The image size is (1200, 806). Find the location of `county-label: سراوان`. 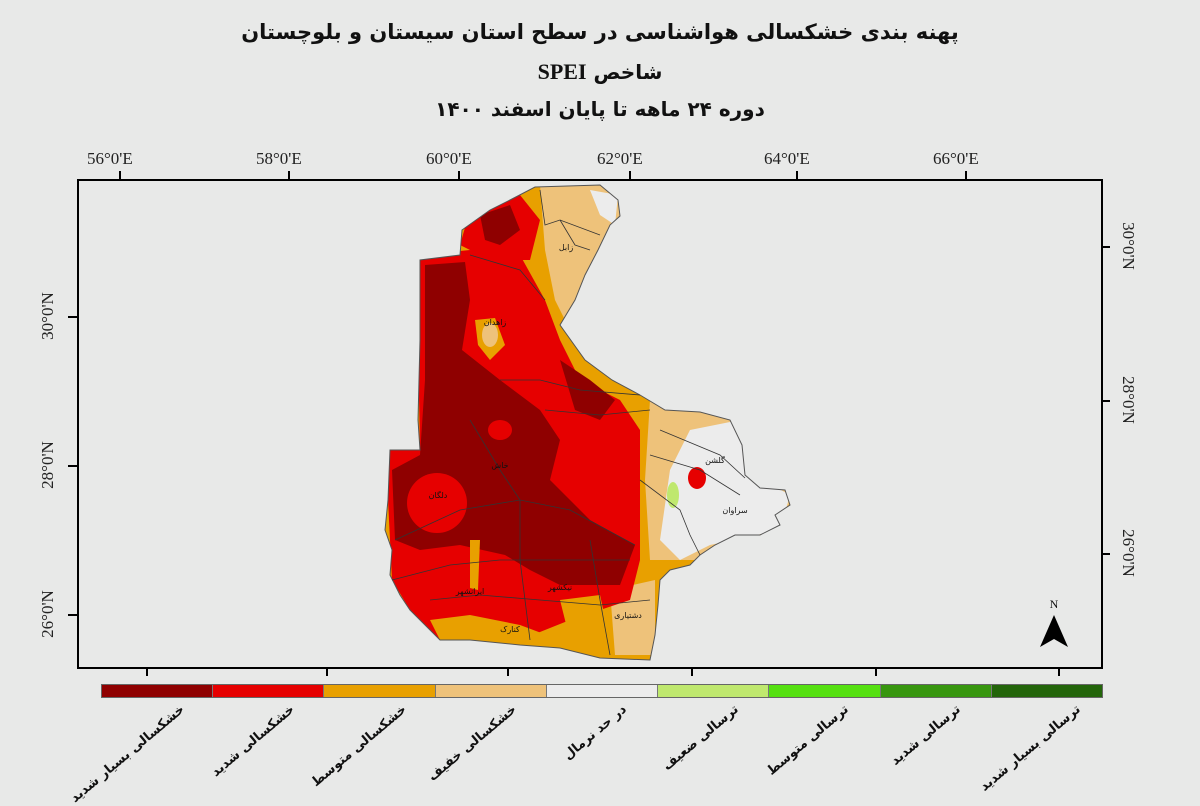

county-label: سراوان is located at coordinates (735, 510).